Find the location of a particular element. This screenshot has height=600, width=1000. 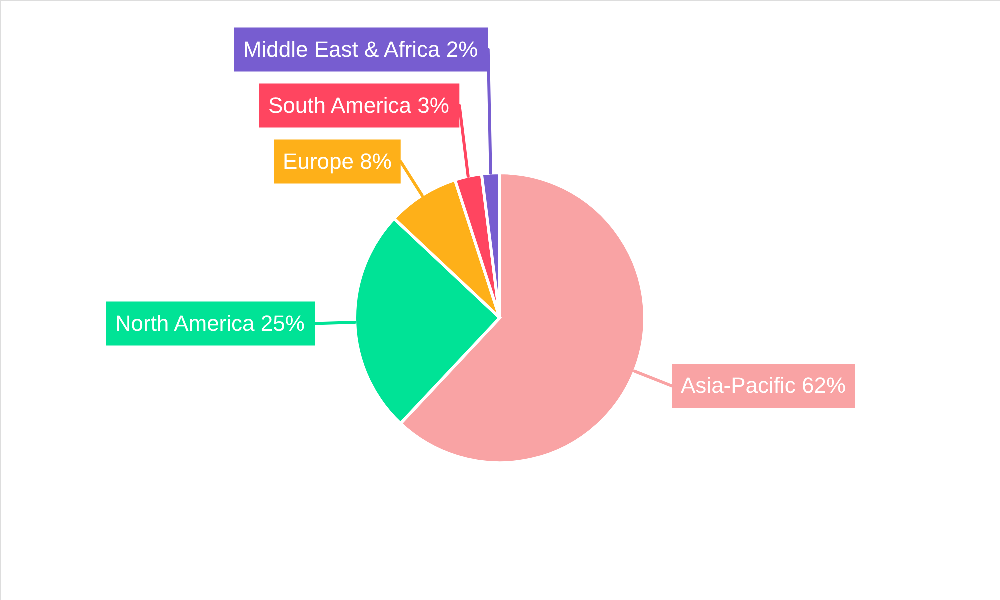

slice-label: South America 3% is located at coordinates (359, 105).